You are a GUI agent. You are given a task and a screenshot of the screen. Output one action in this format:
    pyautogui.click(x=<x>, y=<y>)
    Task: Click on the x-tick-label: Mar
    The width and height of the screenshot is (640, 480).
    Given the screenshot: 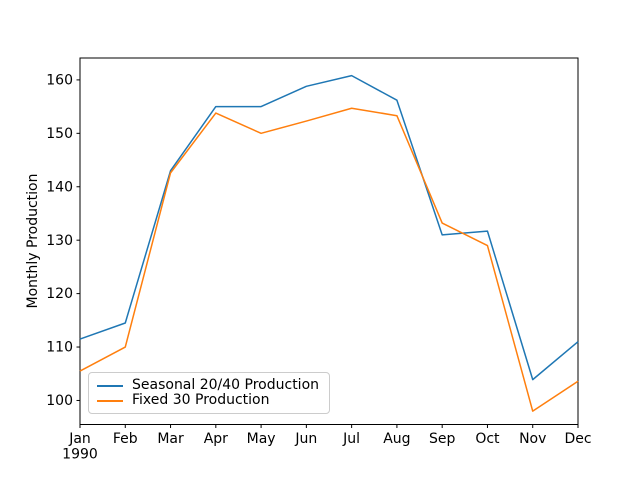 What is the action you would take?
    pyautogui.click(x=170, y=439)
    